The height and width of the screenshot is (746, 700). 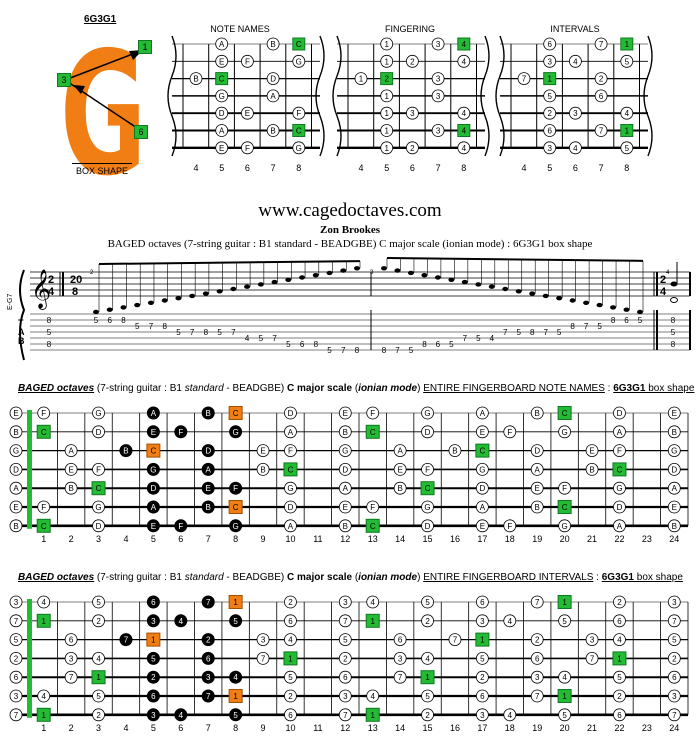 What do you see at coordinates (123, 320) in the screenshot?
I see `tab-number: 8` at bounding box center [123, 320].